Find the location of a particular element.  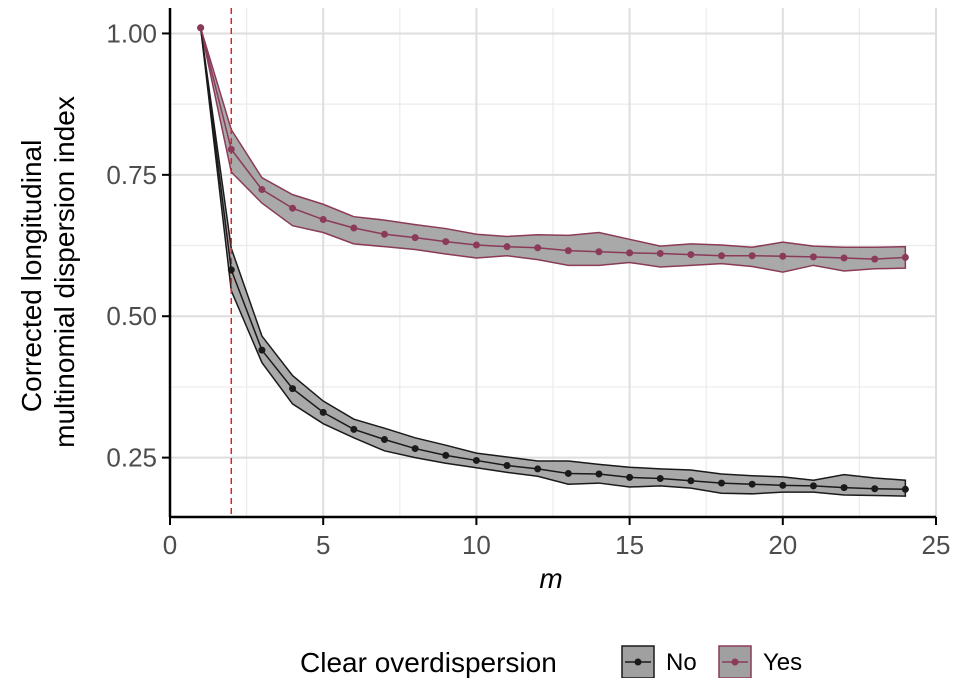

x-tick-label: 10 is located at coordinates (476, 545).